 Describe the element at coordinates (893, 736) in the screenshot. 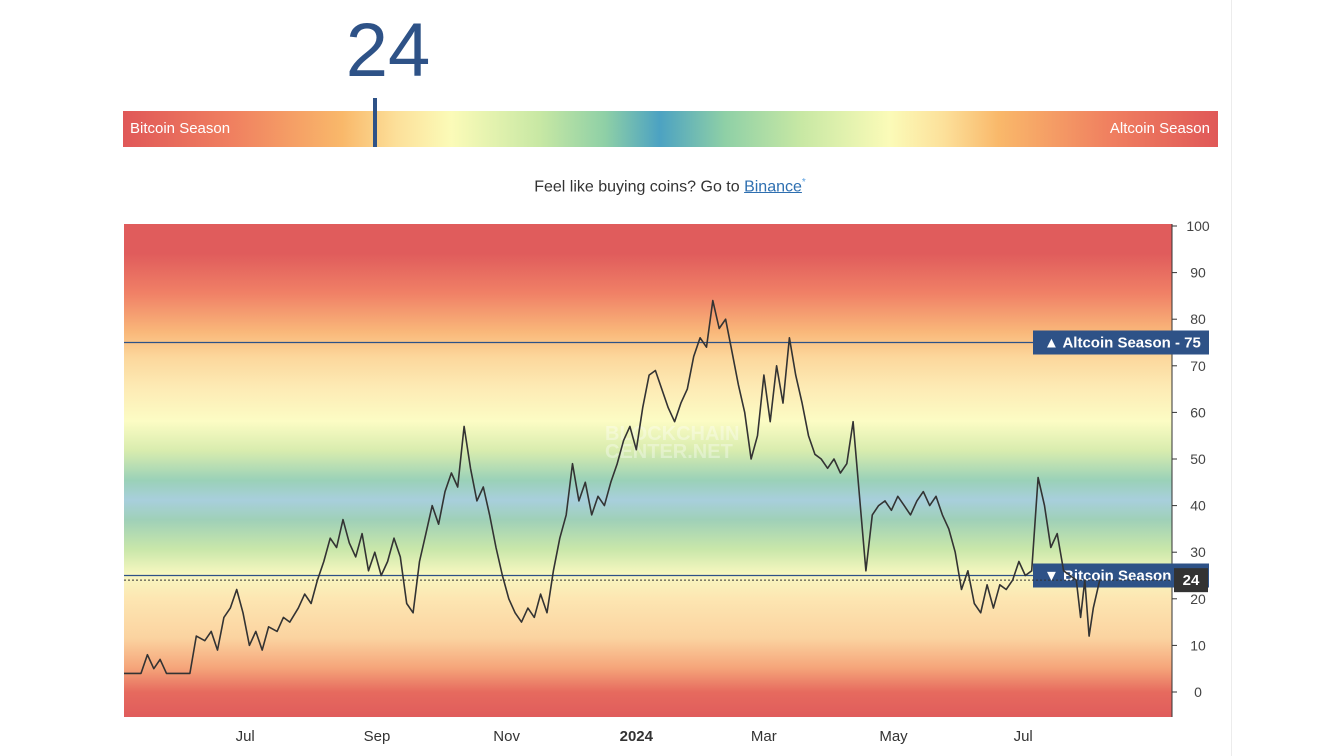

I see `x-tick-label: May` at that location.